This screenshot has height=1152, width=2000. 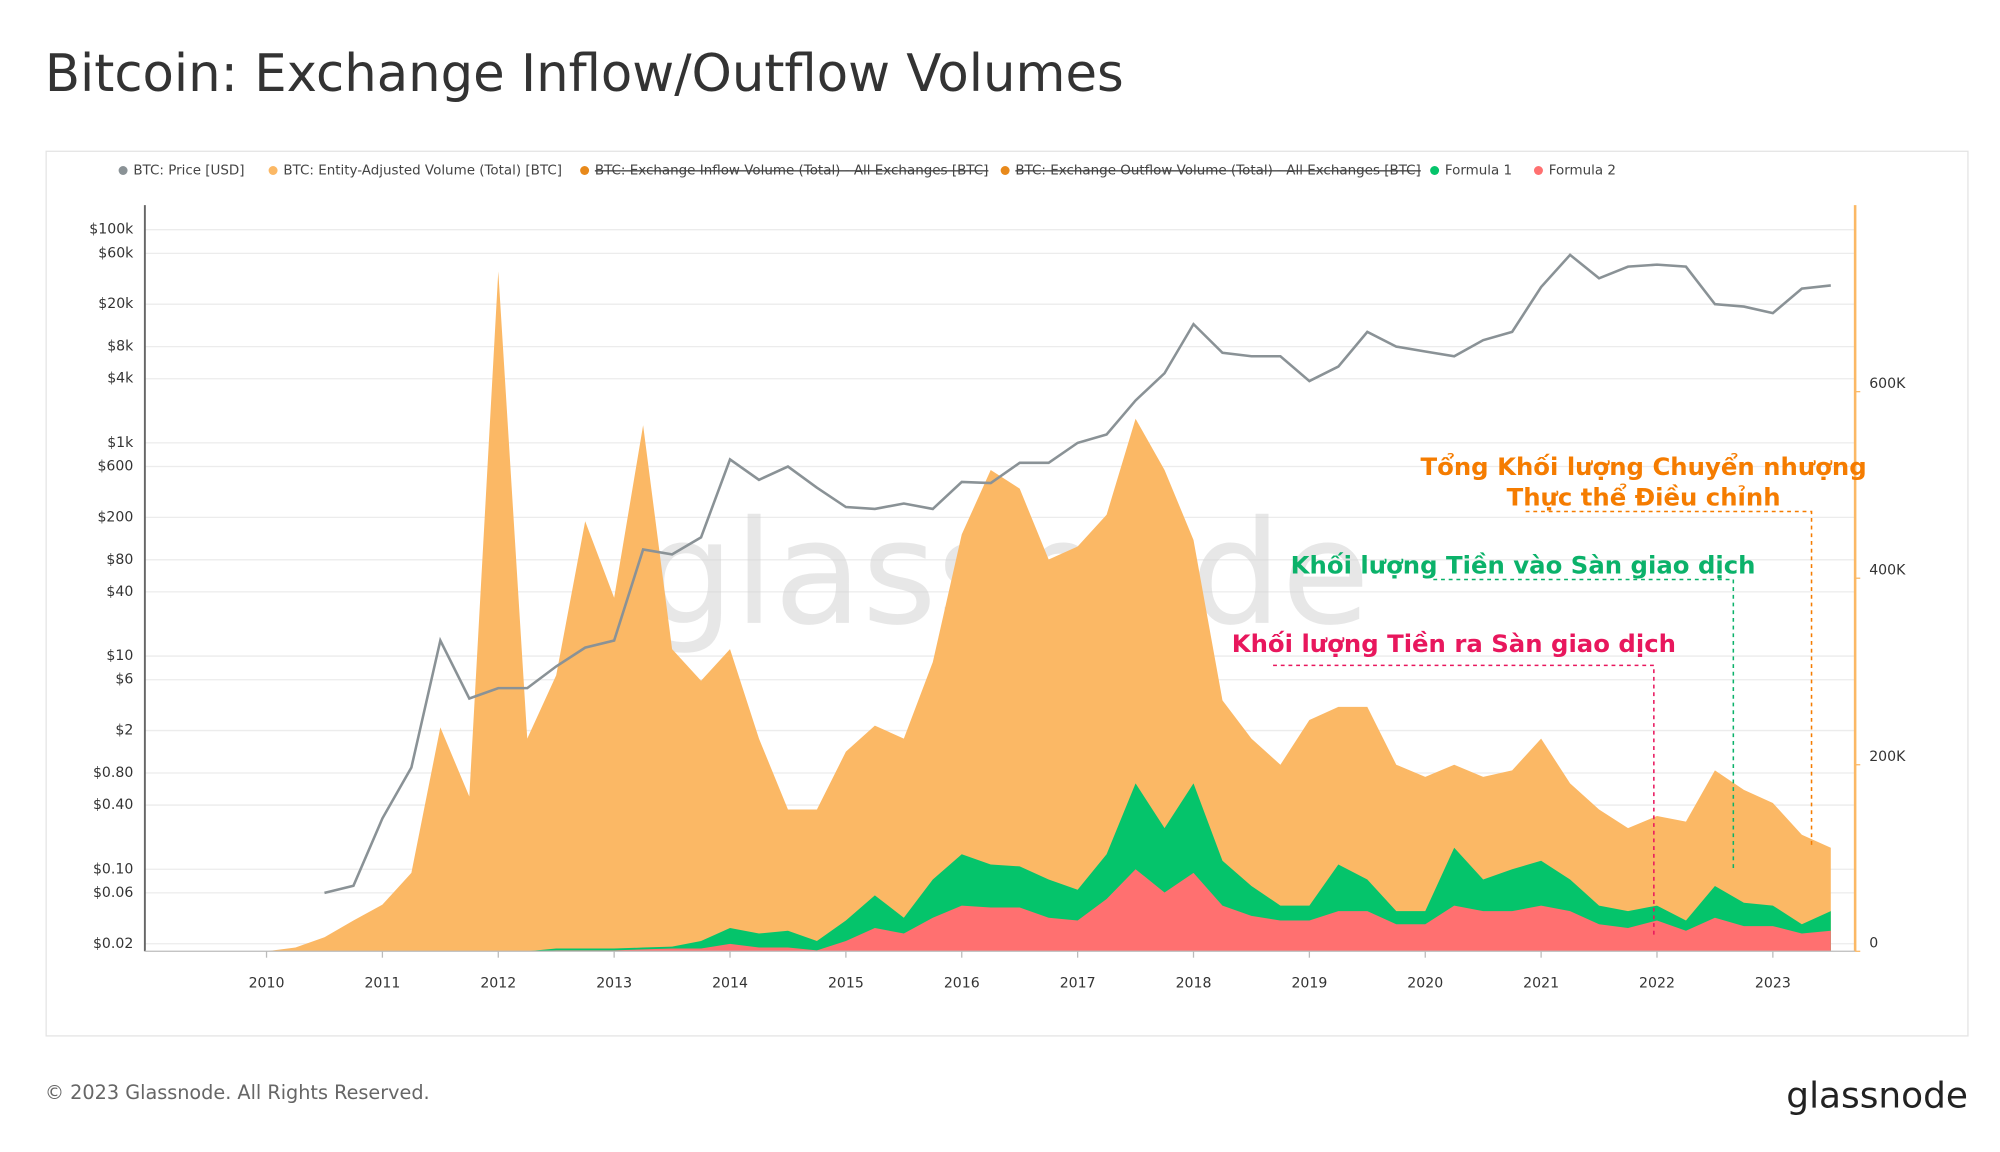 I want to click on x-tick-label: 2022, so click(x=1657, y=983).